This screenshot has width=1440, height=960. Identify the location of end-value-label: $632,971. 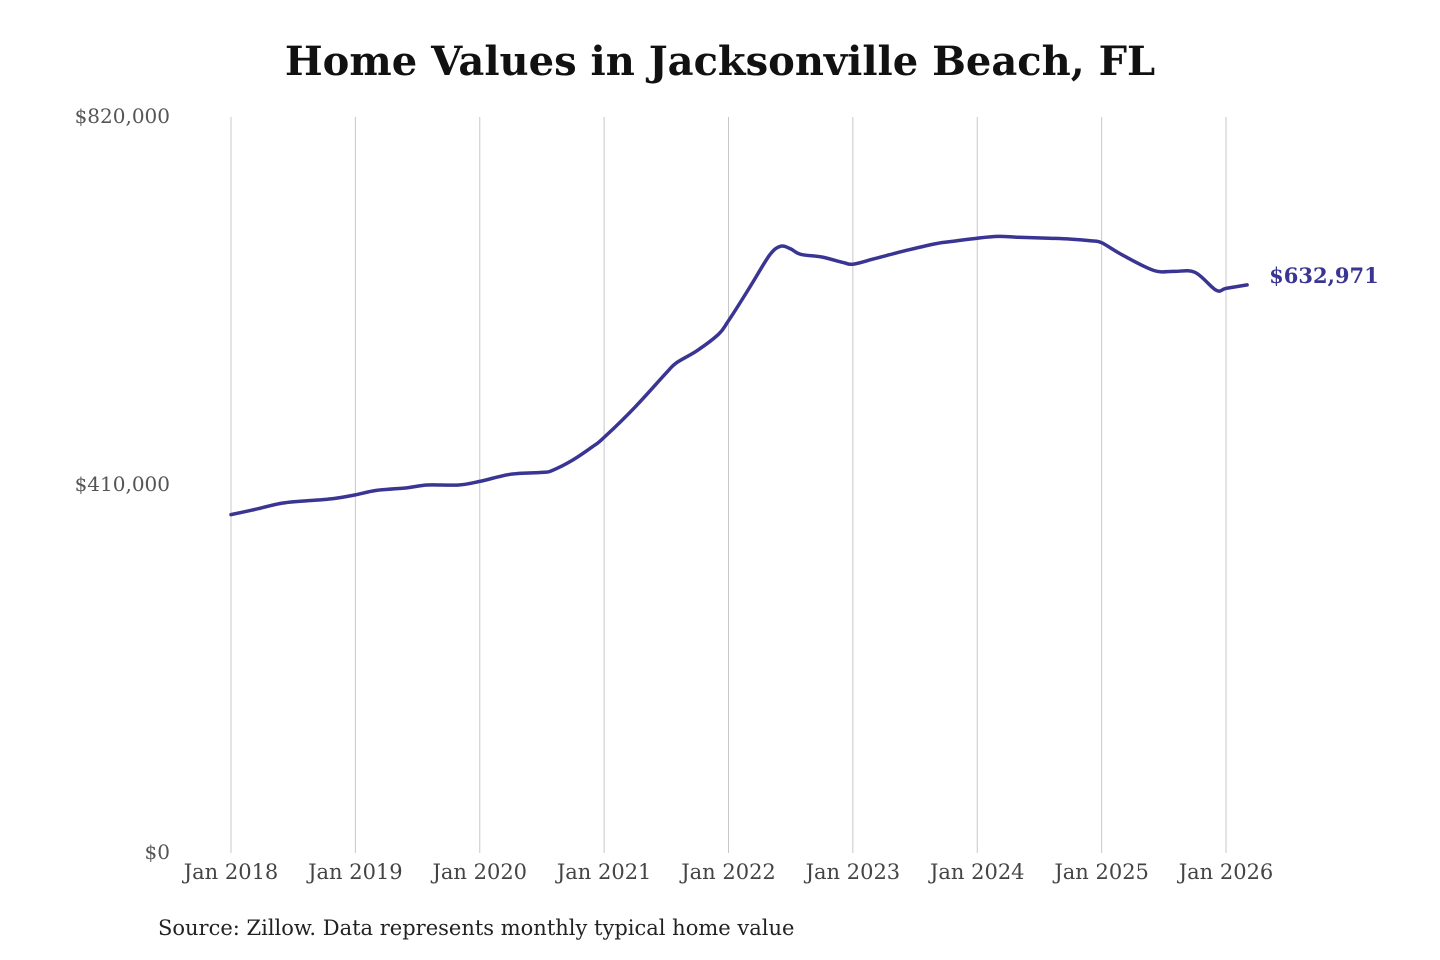
(1324, 275).